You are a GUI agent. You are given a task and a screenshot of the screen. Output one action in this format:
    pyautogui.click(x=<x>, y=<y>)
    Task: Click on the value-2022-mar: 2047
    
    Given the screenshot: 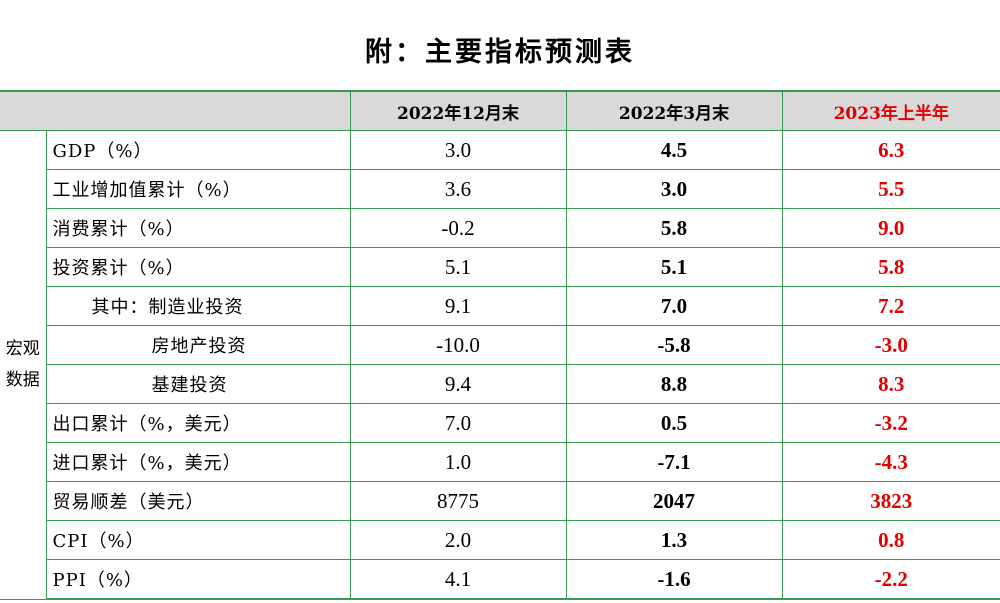 What is the action you would take?
    pyautogui.click(x=673, y=501)
    